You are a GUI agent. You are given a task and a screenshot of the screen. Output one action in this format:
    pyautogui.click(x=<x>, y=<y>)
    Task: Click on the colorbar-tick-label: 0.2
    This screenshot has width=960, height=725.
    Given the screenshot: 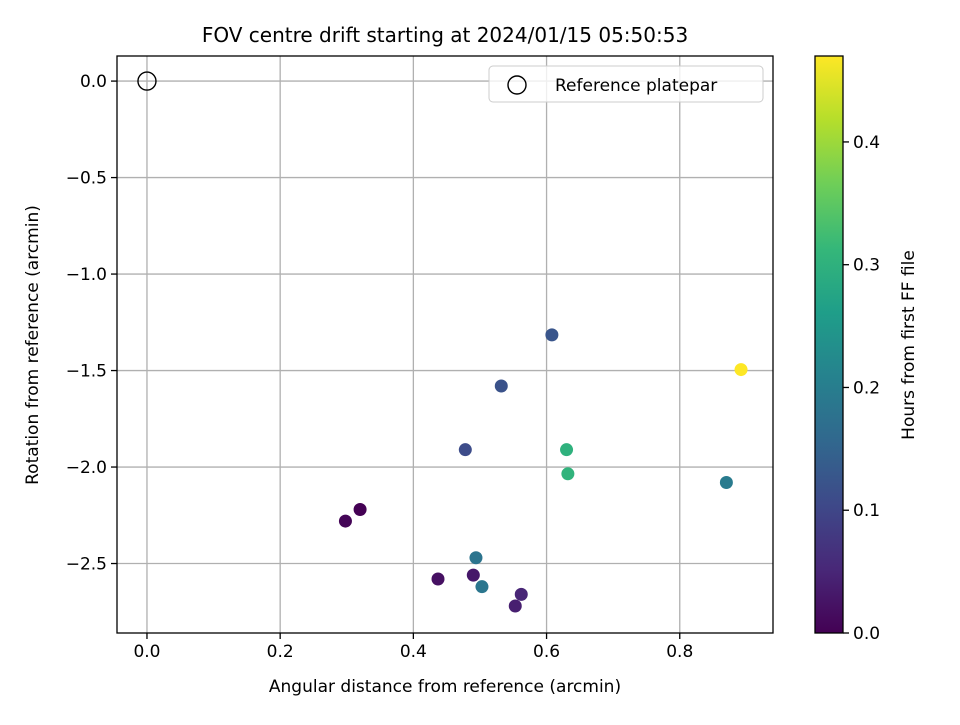 What is the action you would take?
    pyautogui.click(x=866, y=388)
    